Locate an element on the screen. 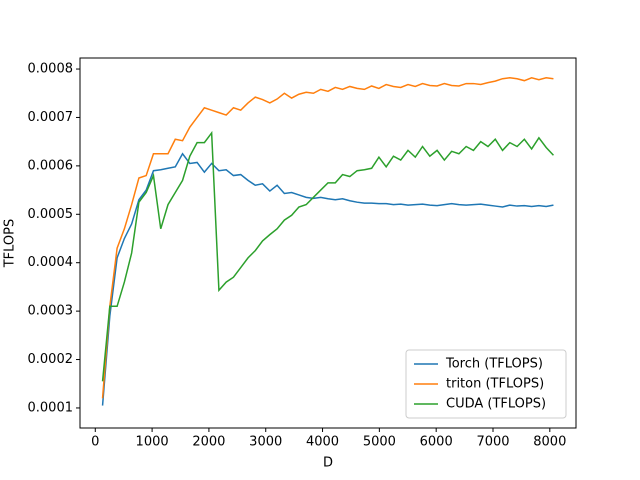  x-tick-label: 7000 is located at coordinates (492, 442).